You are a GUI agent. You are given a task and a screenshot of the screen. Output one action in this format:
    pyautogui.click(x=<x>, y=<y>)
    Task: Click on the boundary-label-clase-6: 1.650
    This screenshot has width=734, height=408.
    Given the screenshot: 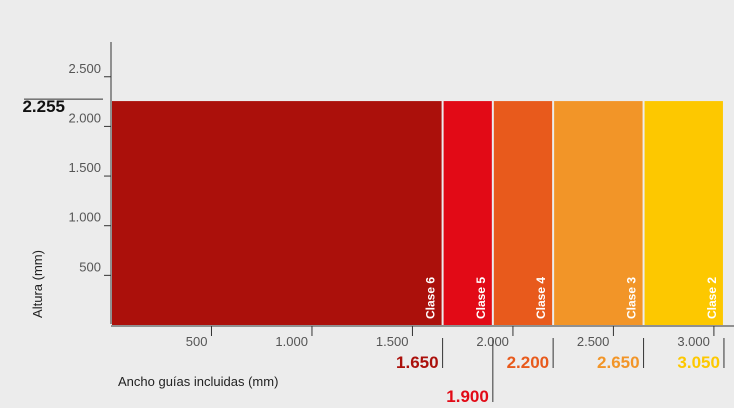 What is the action you would take?
    pyautogui.click(x=417, y=362)
    